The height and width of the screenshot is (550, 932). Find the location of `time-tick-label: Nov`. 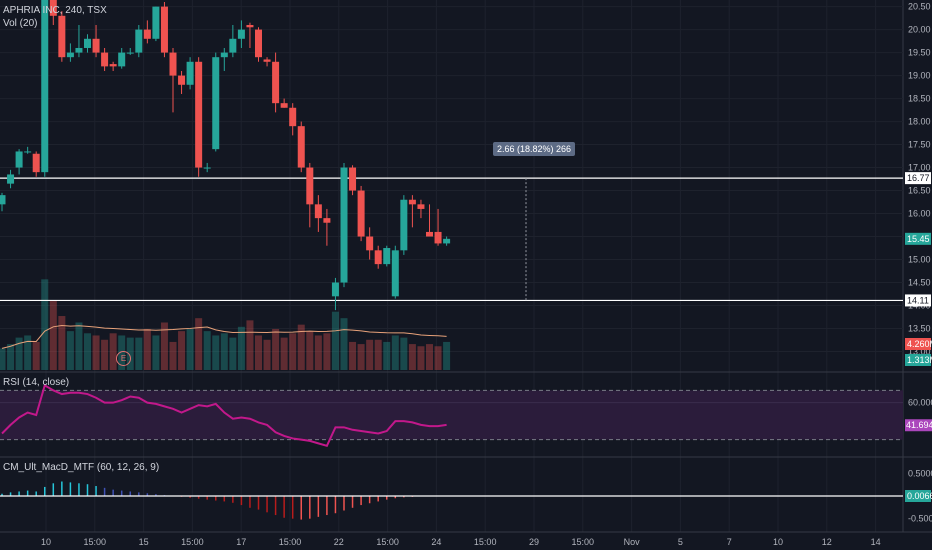

time-tick-label: Nov is located at coordinates (632, 542).